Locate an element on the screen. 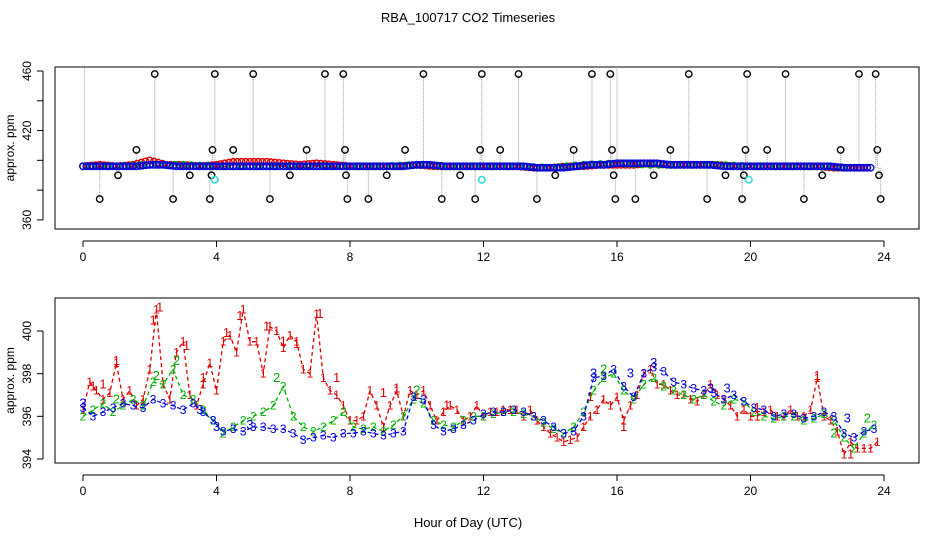  bottom-x-tick-label: 20 is located at coordinates (751, 491).